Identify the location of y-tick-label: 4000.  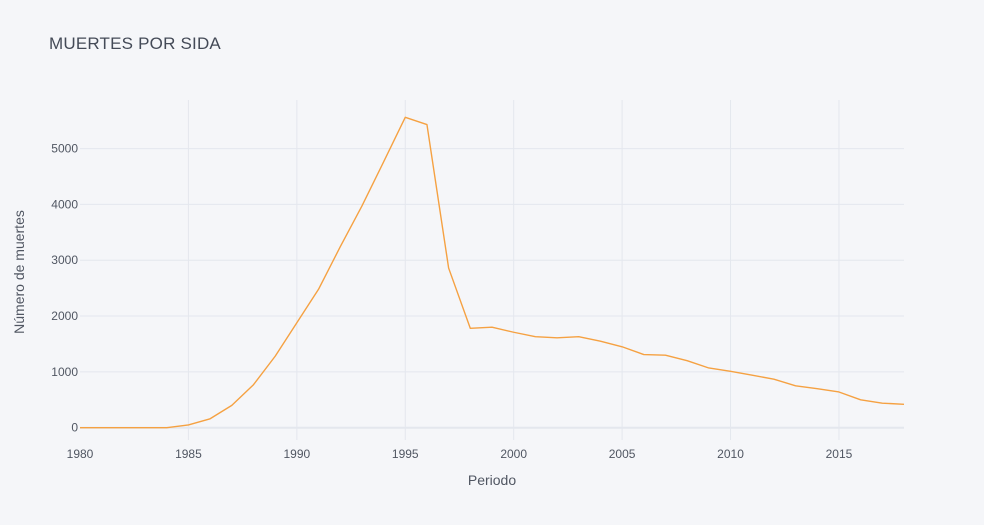
(64, 204).